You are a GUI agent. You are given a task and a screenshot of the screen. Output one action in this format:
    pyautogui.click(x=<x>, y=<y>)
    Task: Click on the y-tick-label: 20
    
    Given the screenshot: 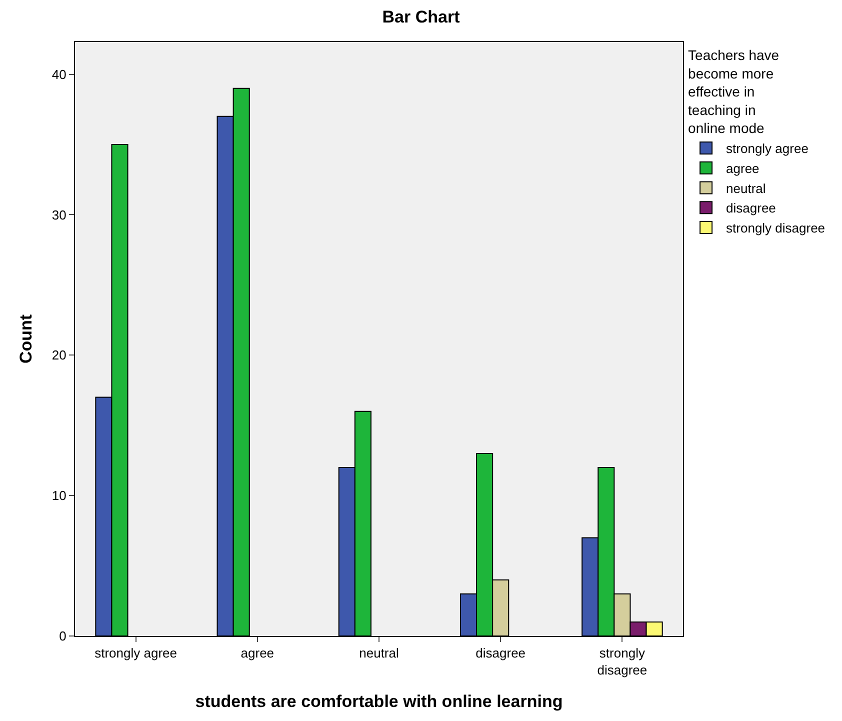 What is the action you would take?
    pyautogui.click(x=59, y=355)
    